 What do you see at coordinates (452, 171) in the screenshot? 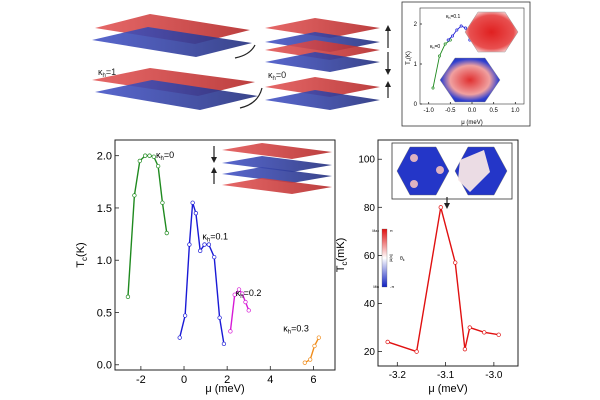
I see `heatmap-inset` at bounding box center [452, 171].